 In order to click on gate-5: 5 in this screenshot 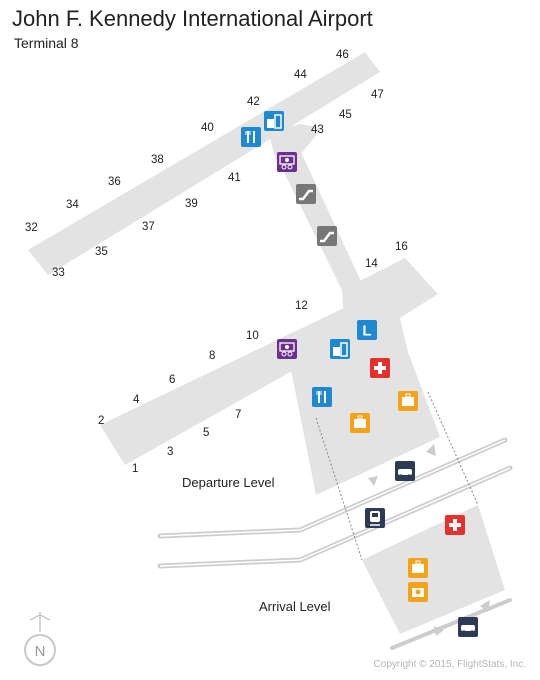, I will do `click(206, 433)`.